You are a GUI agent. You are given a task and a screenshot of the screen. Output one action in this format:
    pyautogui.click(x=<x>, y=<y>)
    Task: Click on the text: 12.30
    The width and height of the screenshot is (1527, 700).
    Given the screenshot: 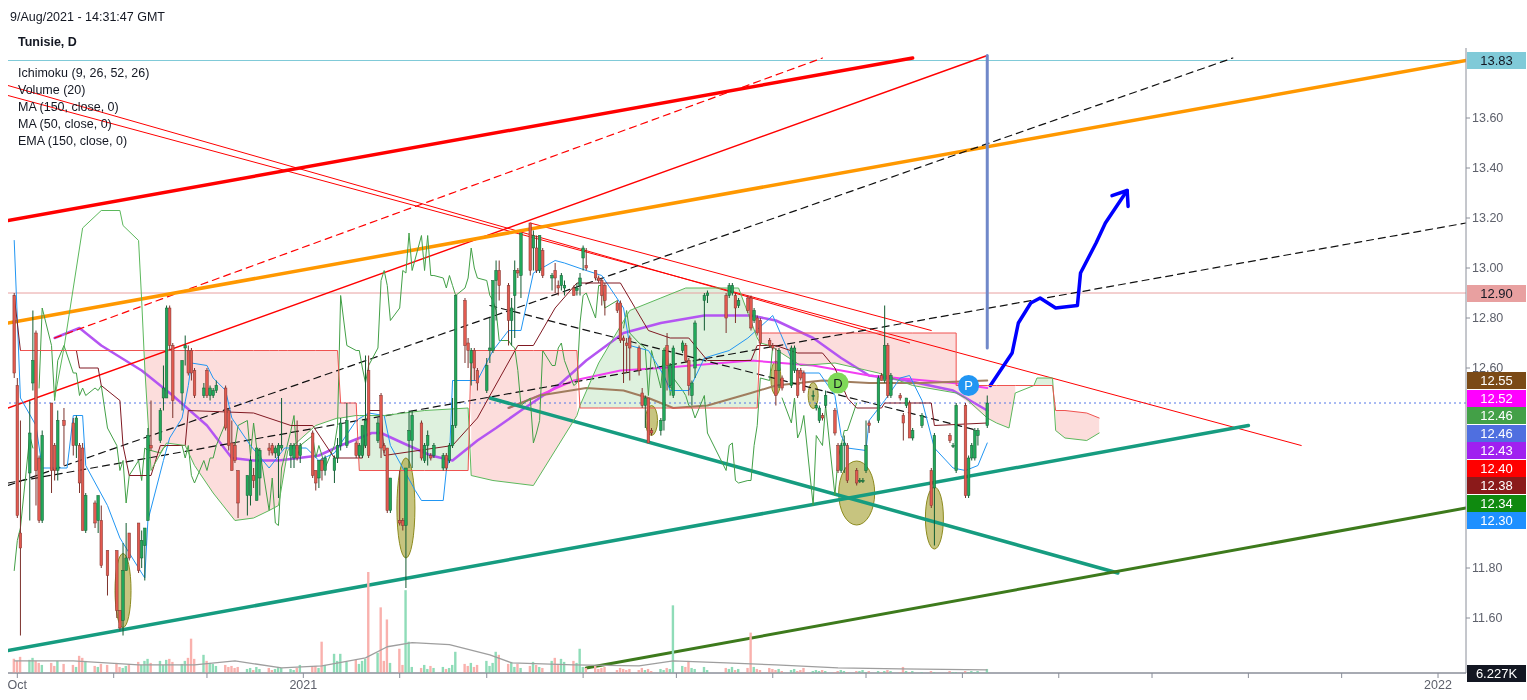 What is the action you would take?
    pyautogui.click(x=1496, y=520)
    